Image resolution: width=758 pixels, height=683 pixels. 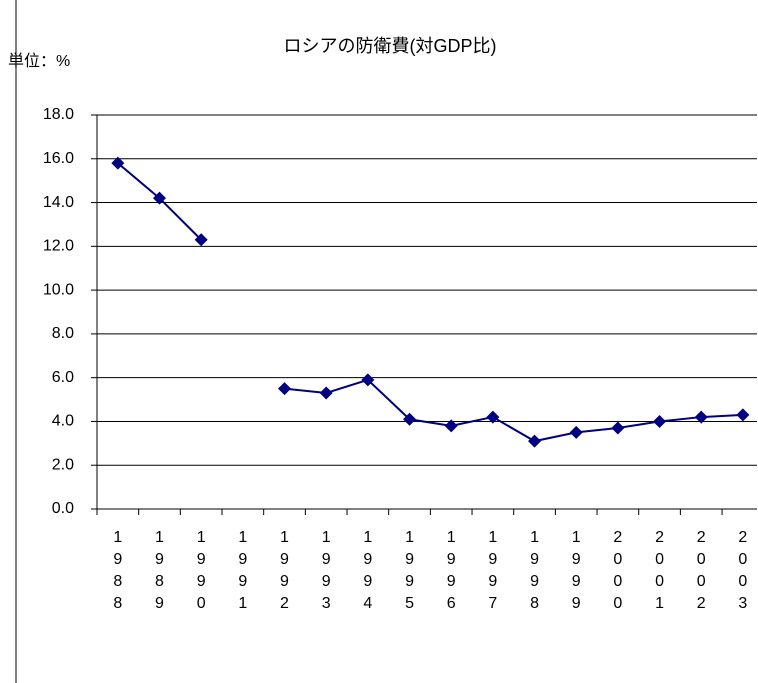 What do you see at coordinates (63, 377) in the screenshot?
I see `y-tick-label: 6.0` at bounding box center [63, 377].